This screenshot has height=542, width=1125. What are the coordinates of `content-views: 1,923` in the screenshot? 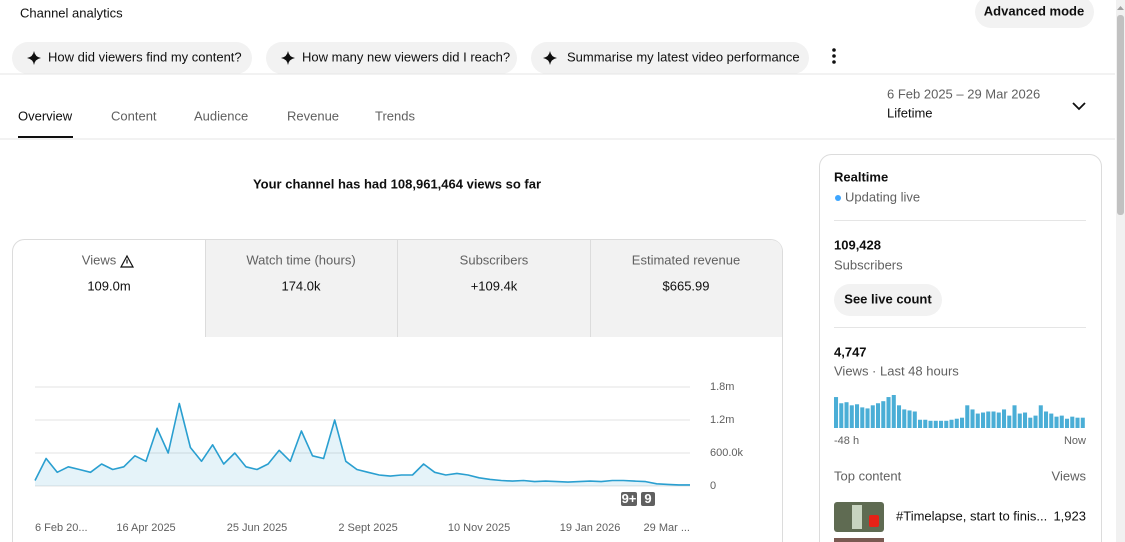 It's located at (1069, 515).